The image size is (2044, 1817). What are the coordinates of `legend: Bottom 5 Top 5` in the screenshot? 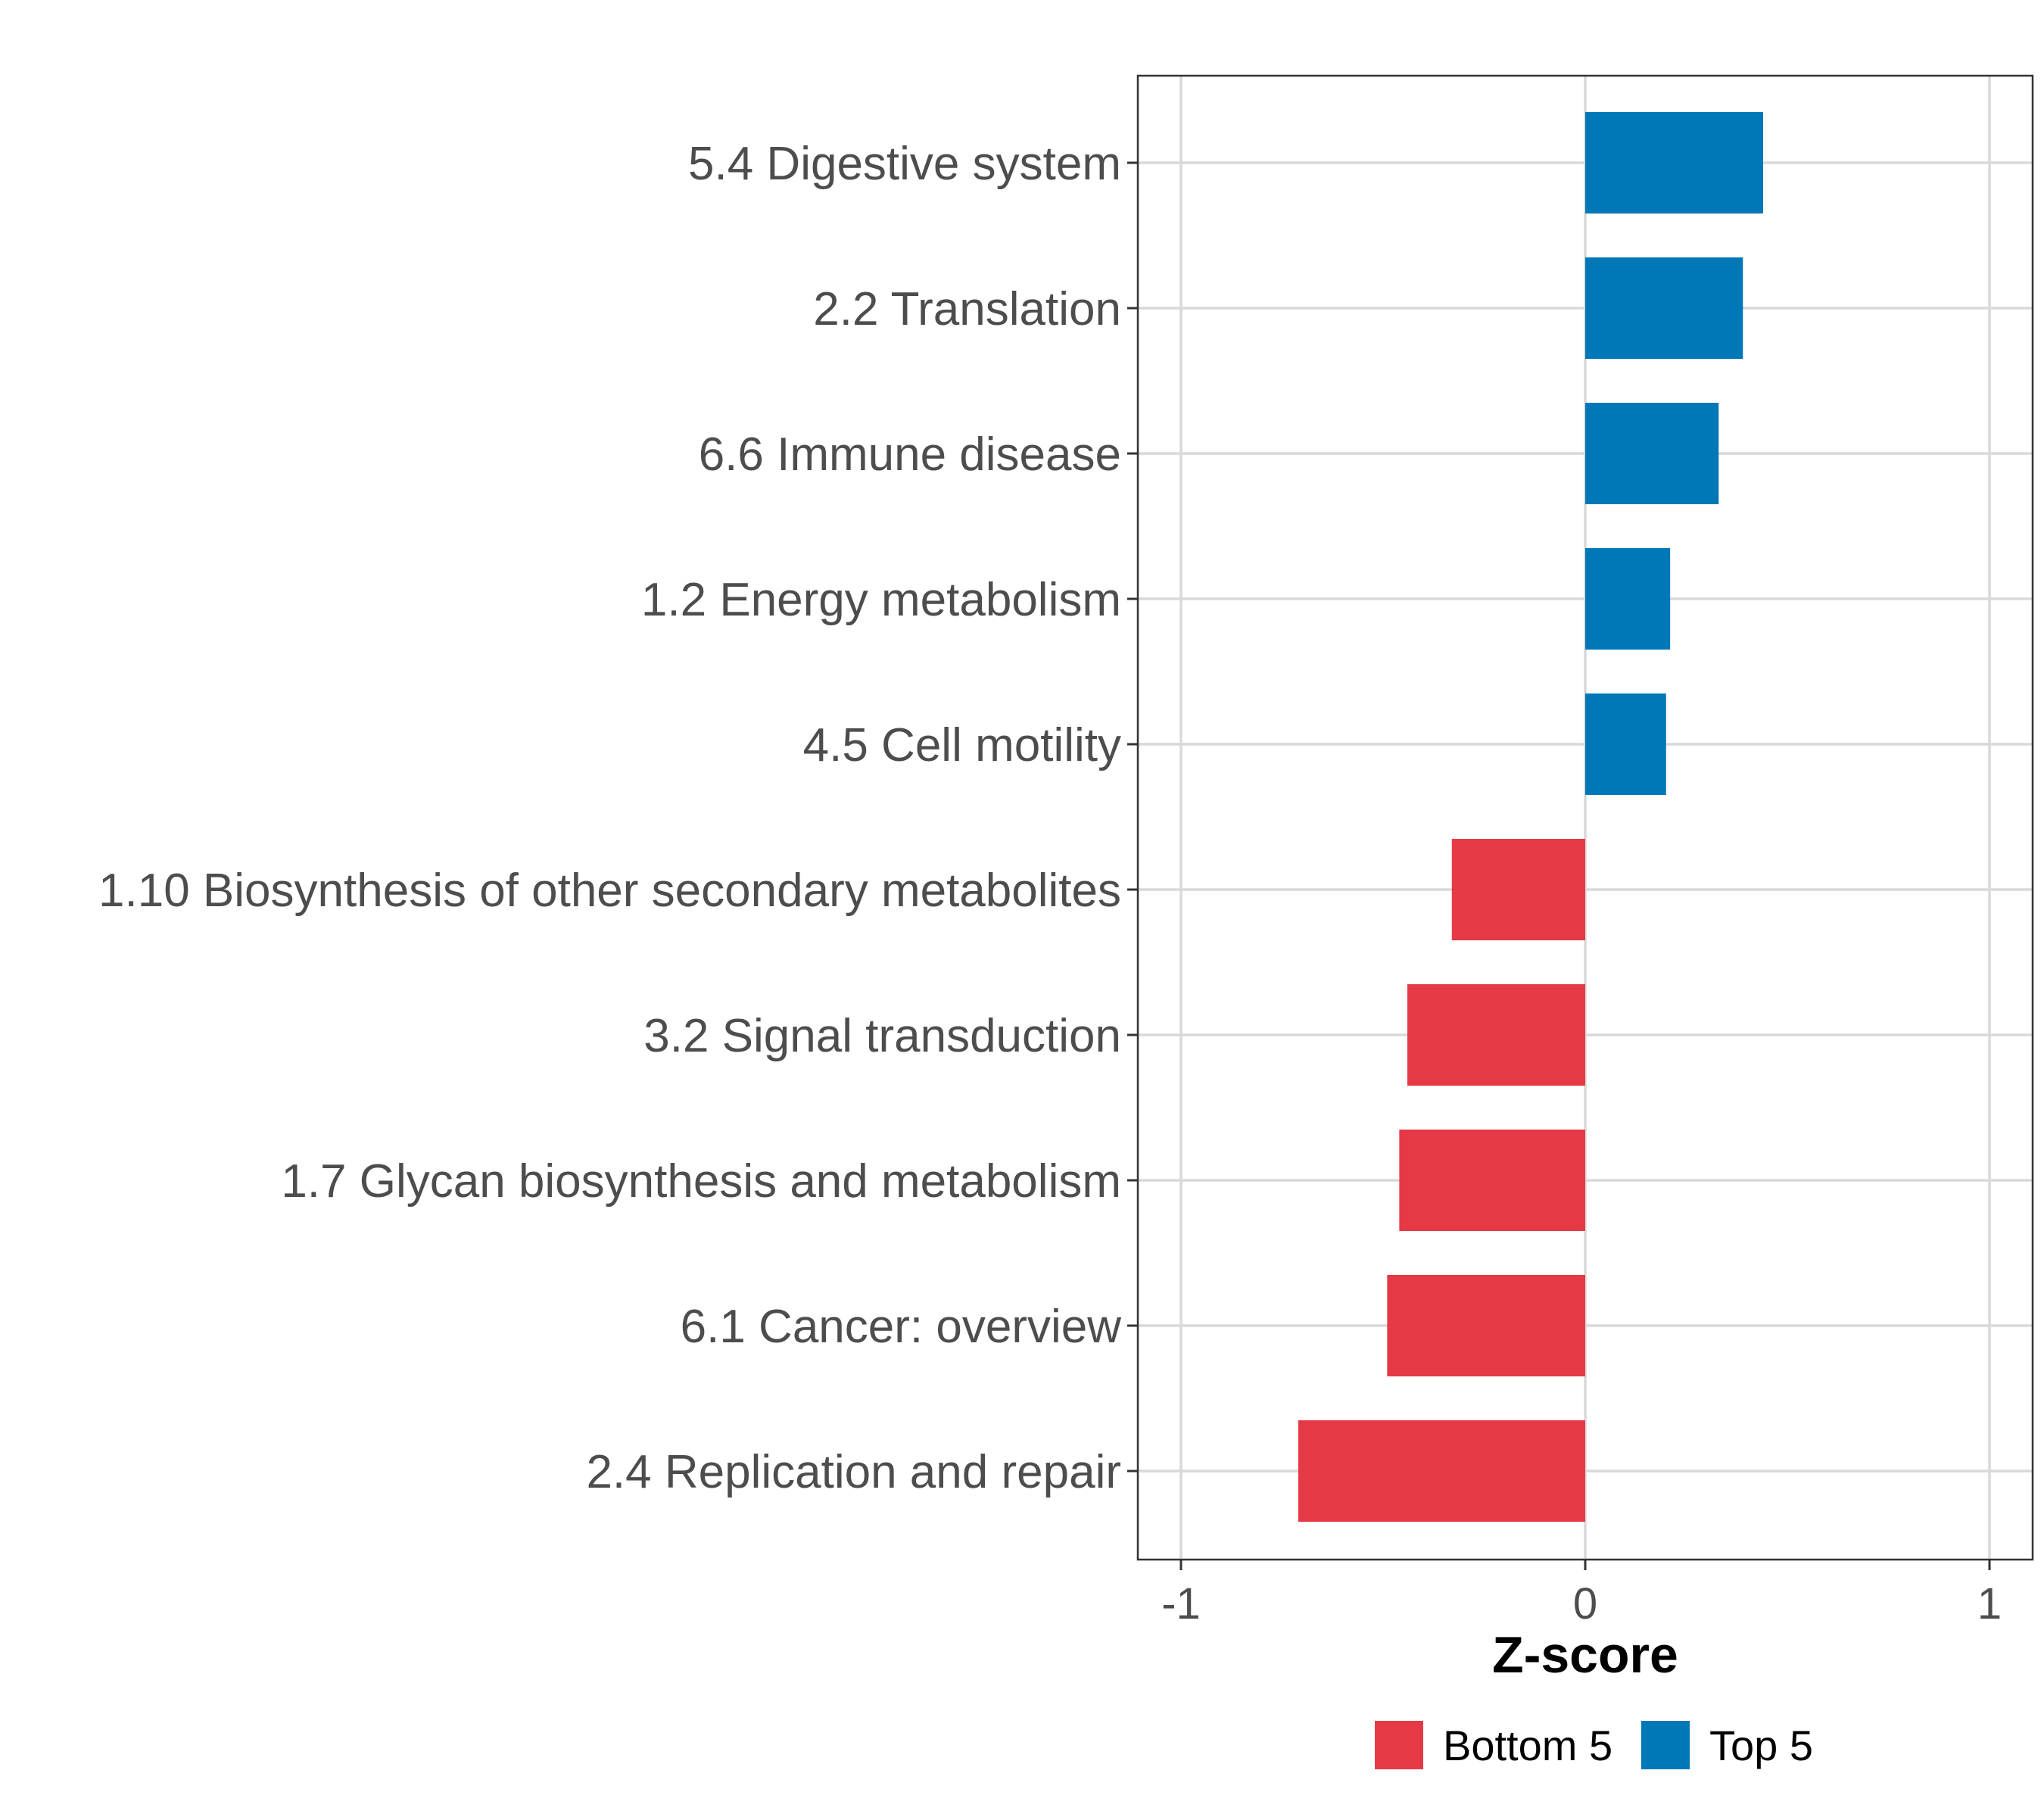 It's located at (1594, 1745).